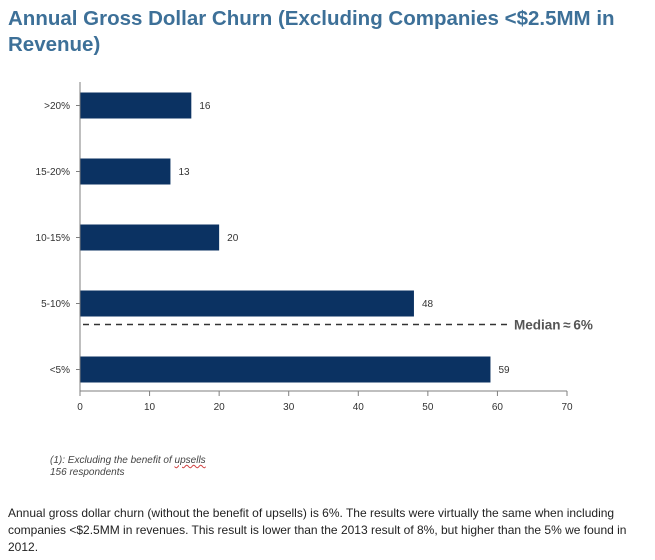 The image size is (655, 560). Describe the element at coordinates (190, 460) in the screenshot. I see `footnote-underlined-word: upsells` at that location.